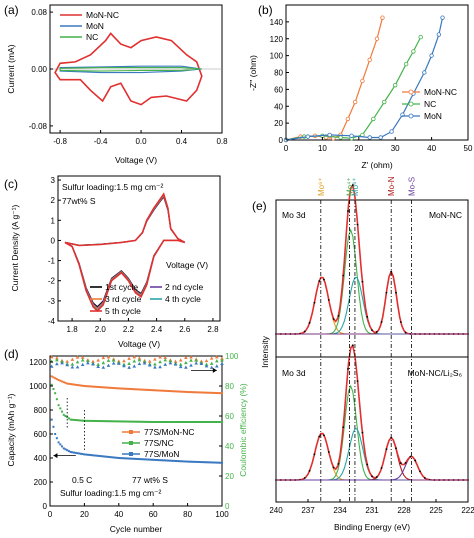  Describe the element at coordinates (53, 200) in the screenshot. I see `panel-c-ytick-label: 2` at that location.